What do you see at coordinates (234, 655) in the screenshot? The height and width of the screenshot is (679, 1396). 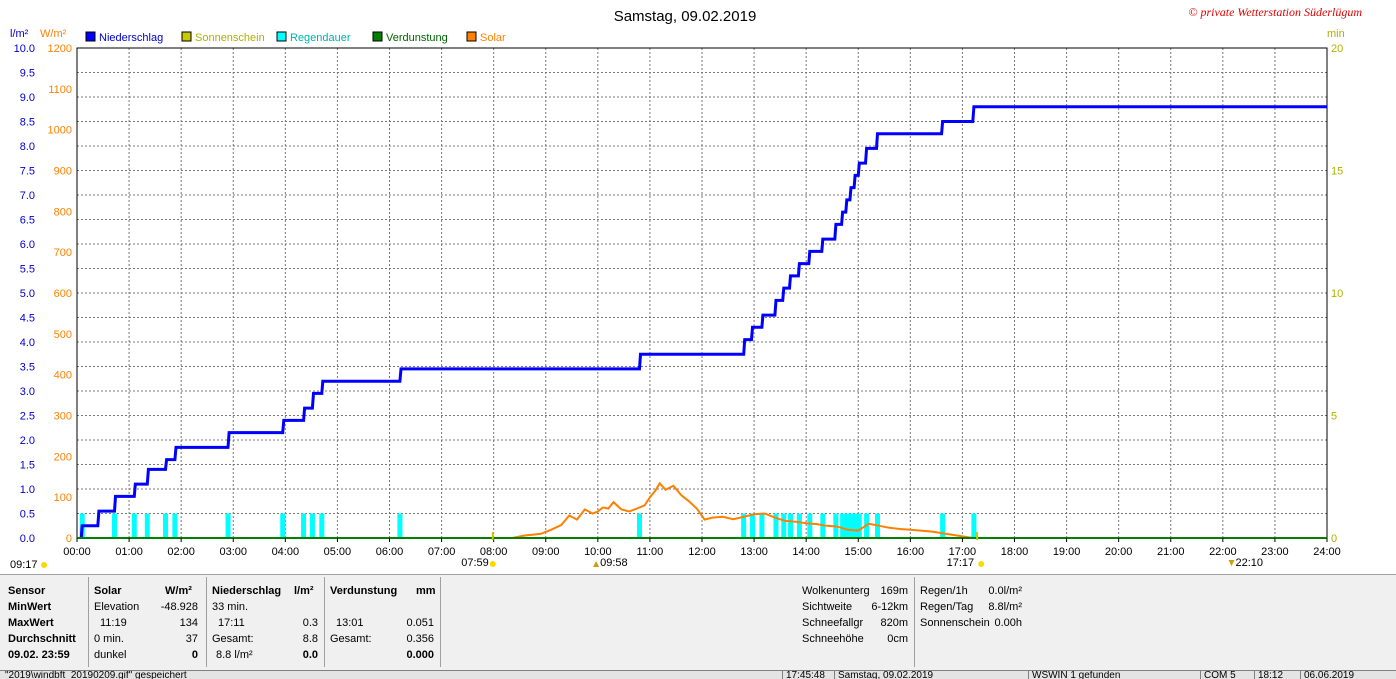 I see `precip-label-3: 8.8 l/m²` at bounding box center [234, 655].